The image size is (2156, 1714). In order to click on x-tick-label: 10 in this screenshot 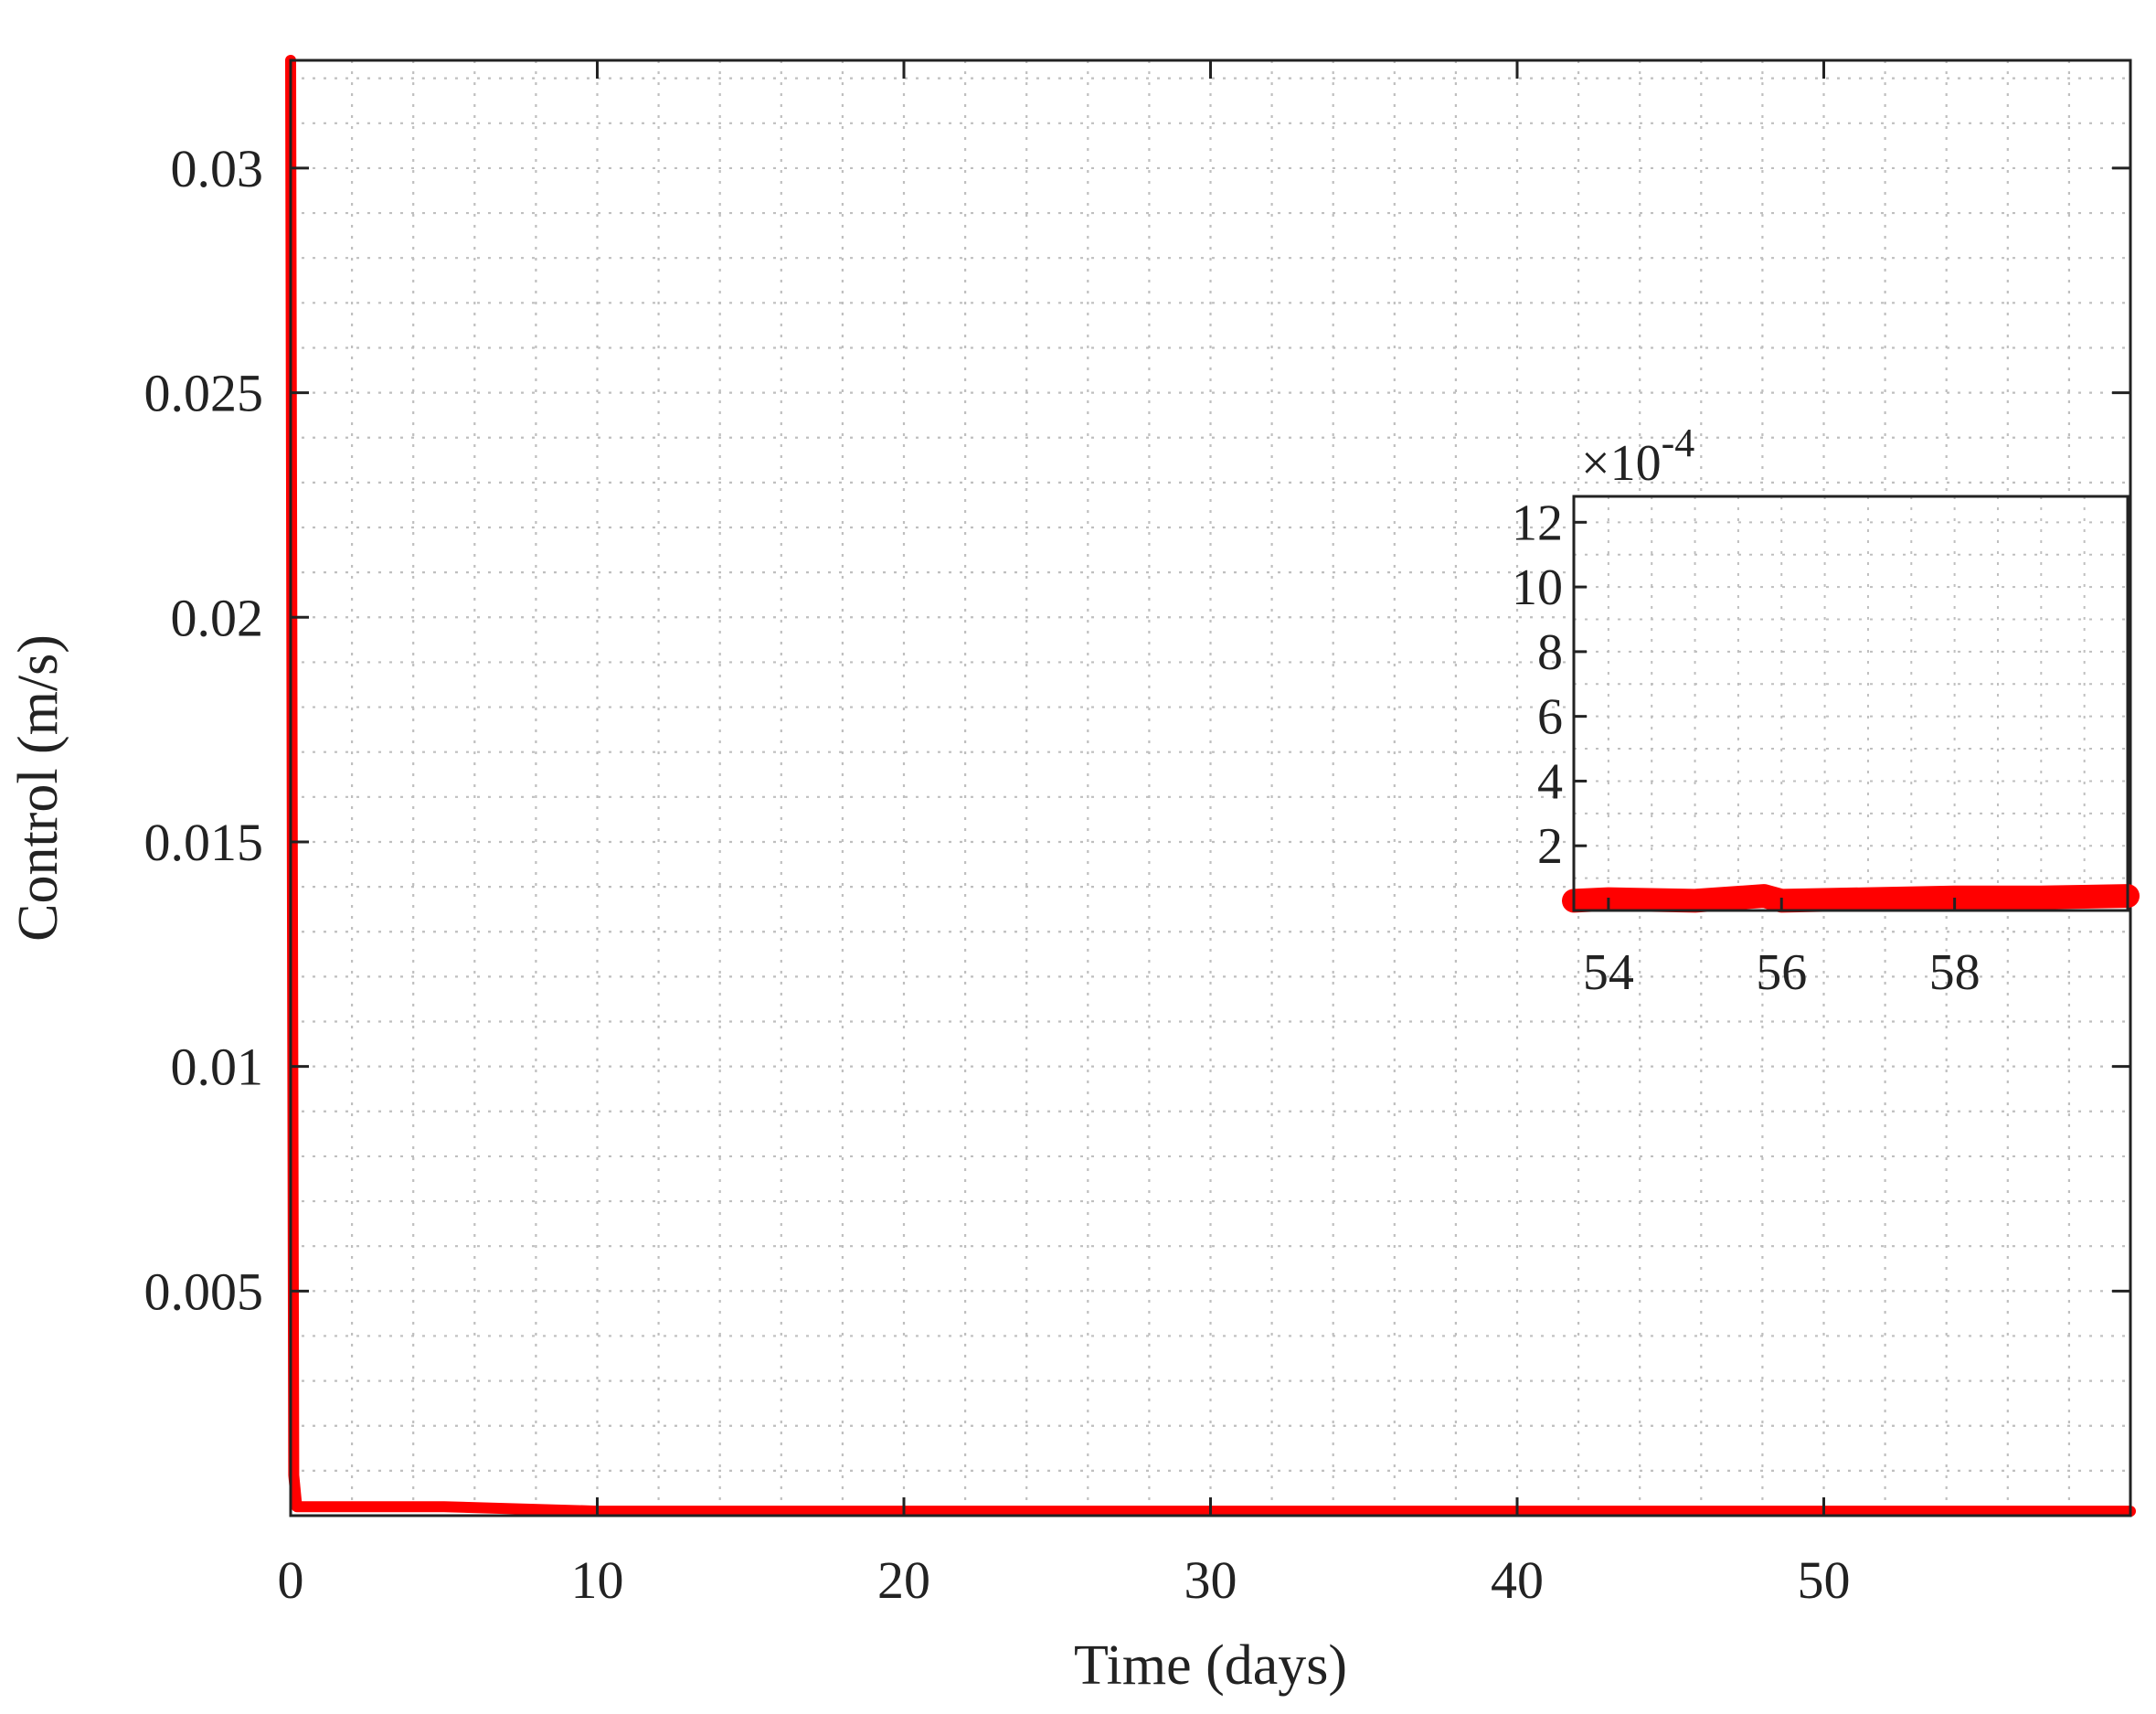, I will do `click(597, 1580)`.